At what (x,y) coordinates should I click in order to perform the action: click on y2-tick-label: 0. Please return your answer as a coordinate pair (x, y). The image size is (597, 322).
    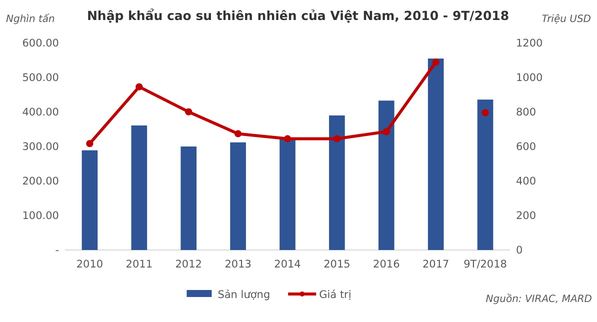
    Looking at the image, I should click on (519, 250).